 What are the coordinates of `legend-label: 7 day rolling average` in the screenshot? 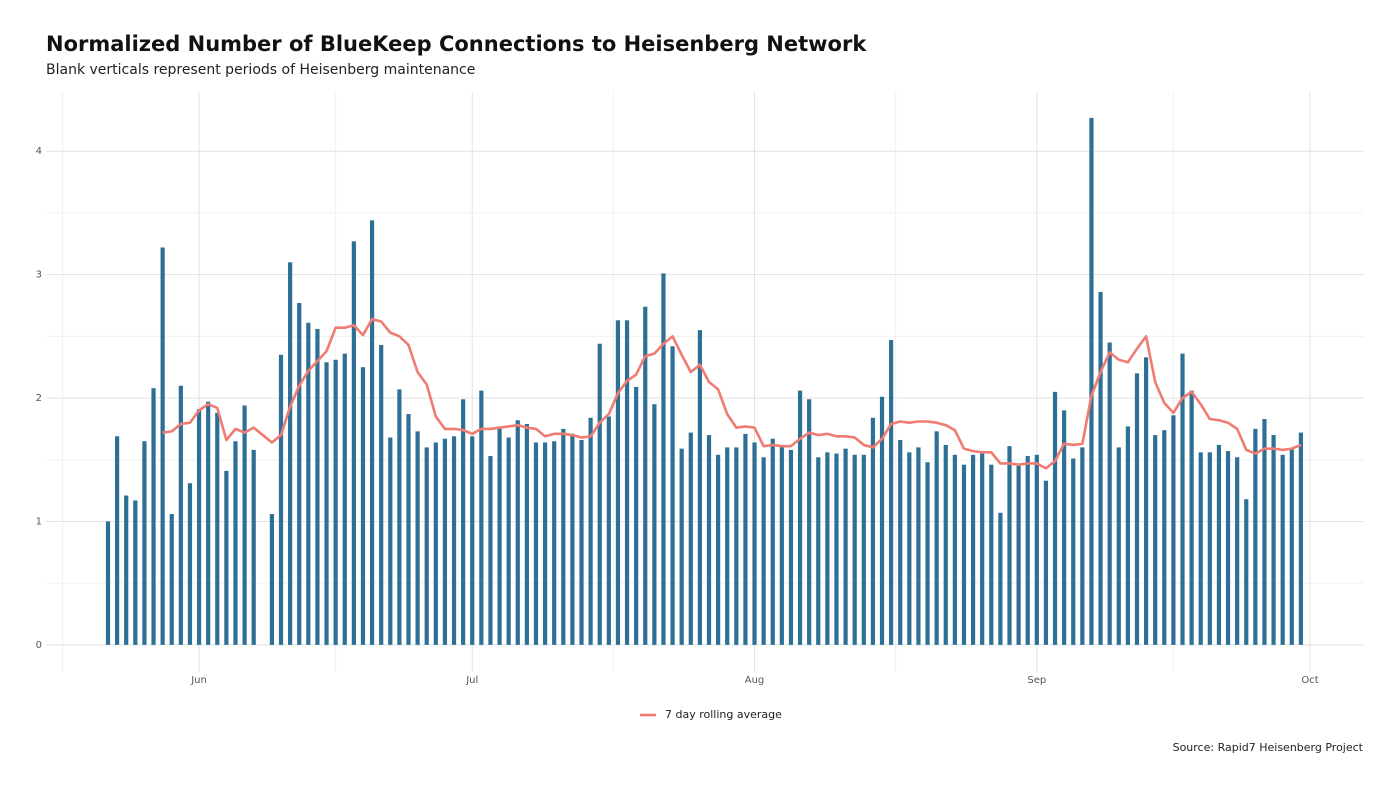 It's located at (723, 714).